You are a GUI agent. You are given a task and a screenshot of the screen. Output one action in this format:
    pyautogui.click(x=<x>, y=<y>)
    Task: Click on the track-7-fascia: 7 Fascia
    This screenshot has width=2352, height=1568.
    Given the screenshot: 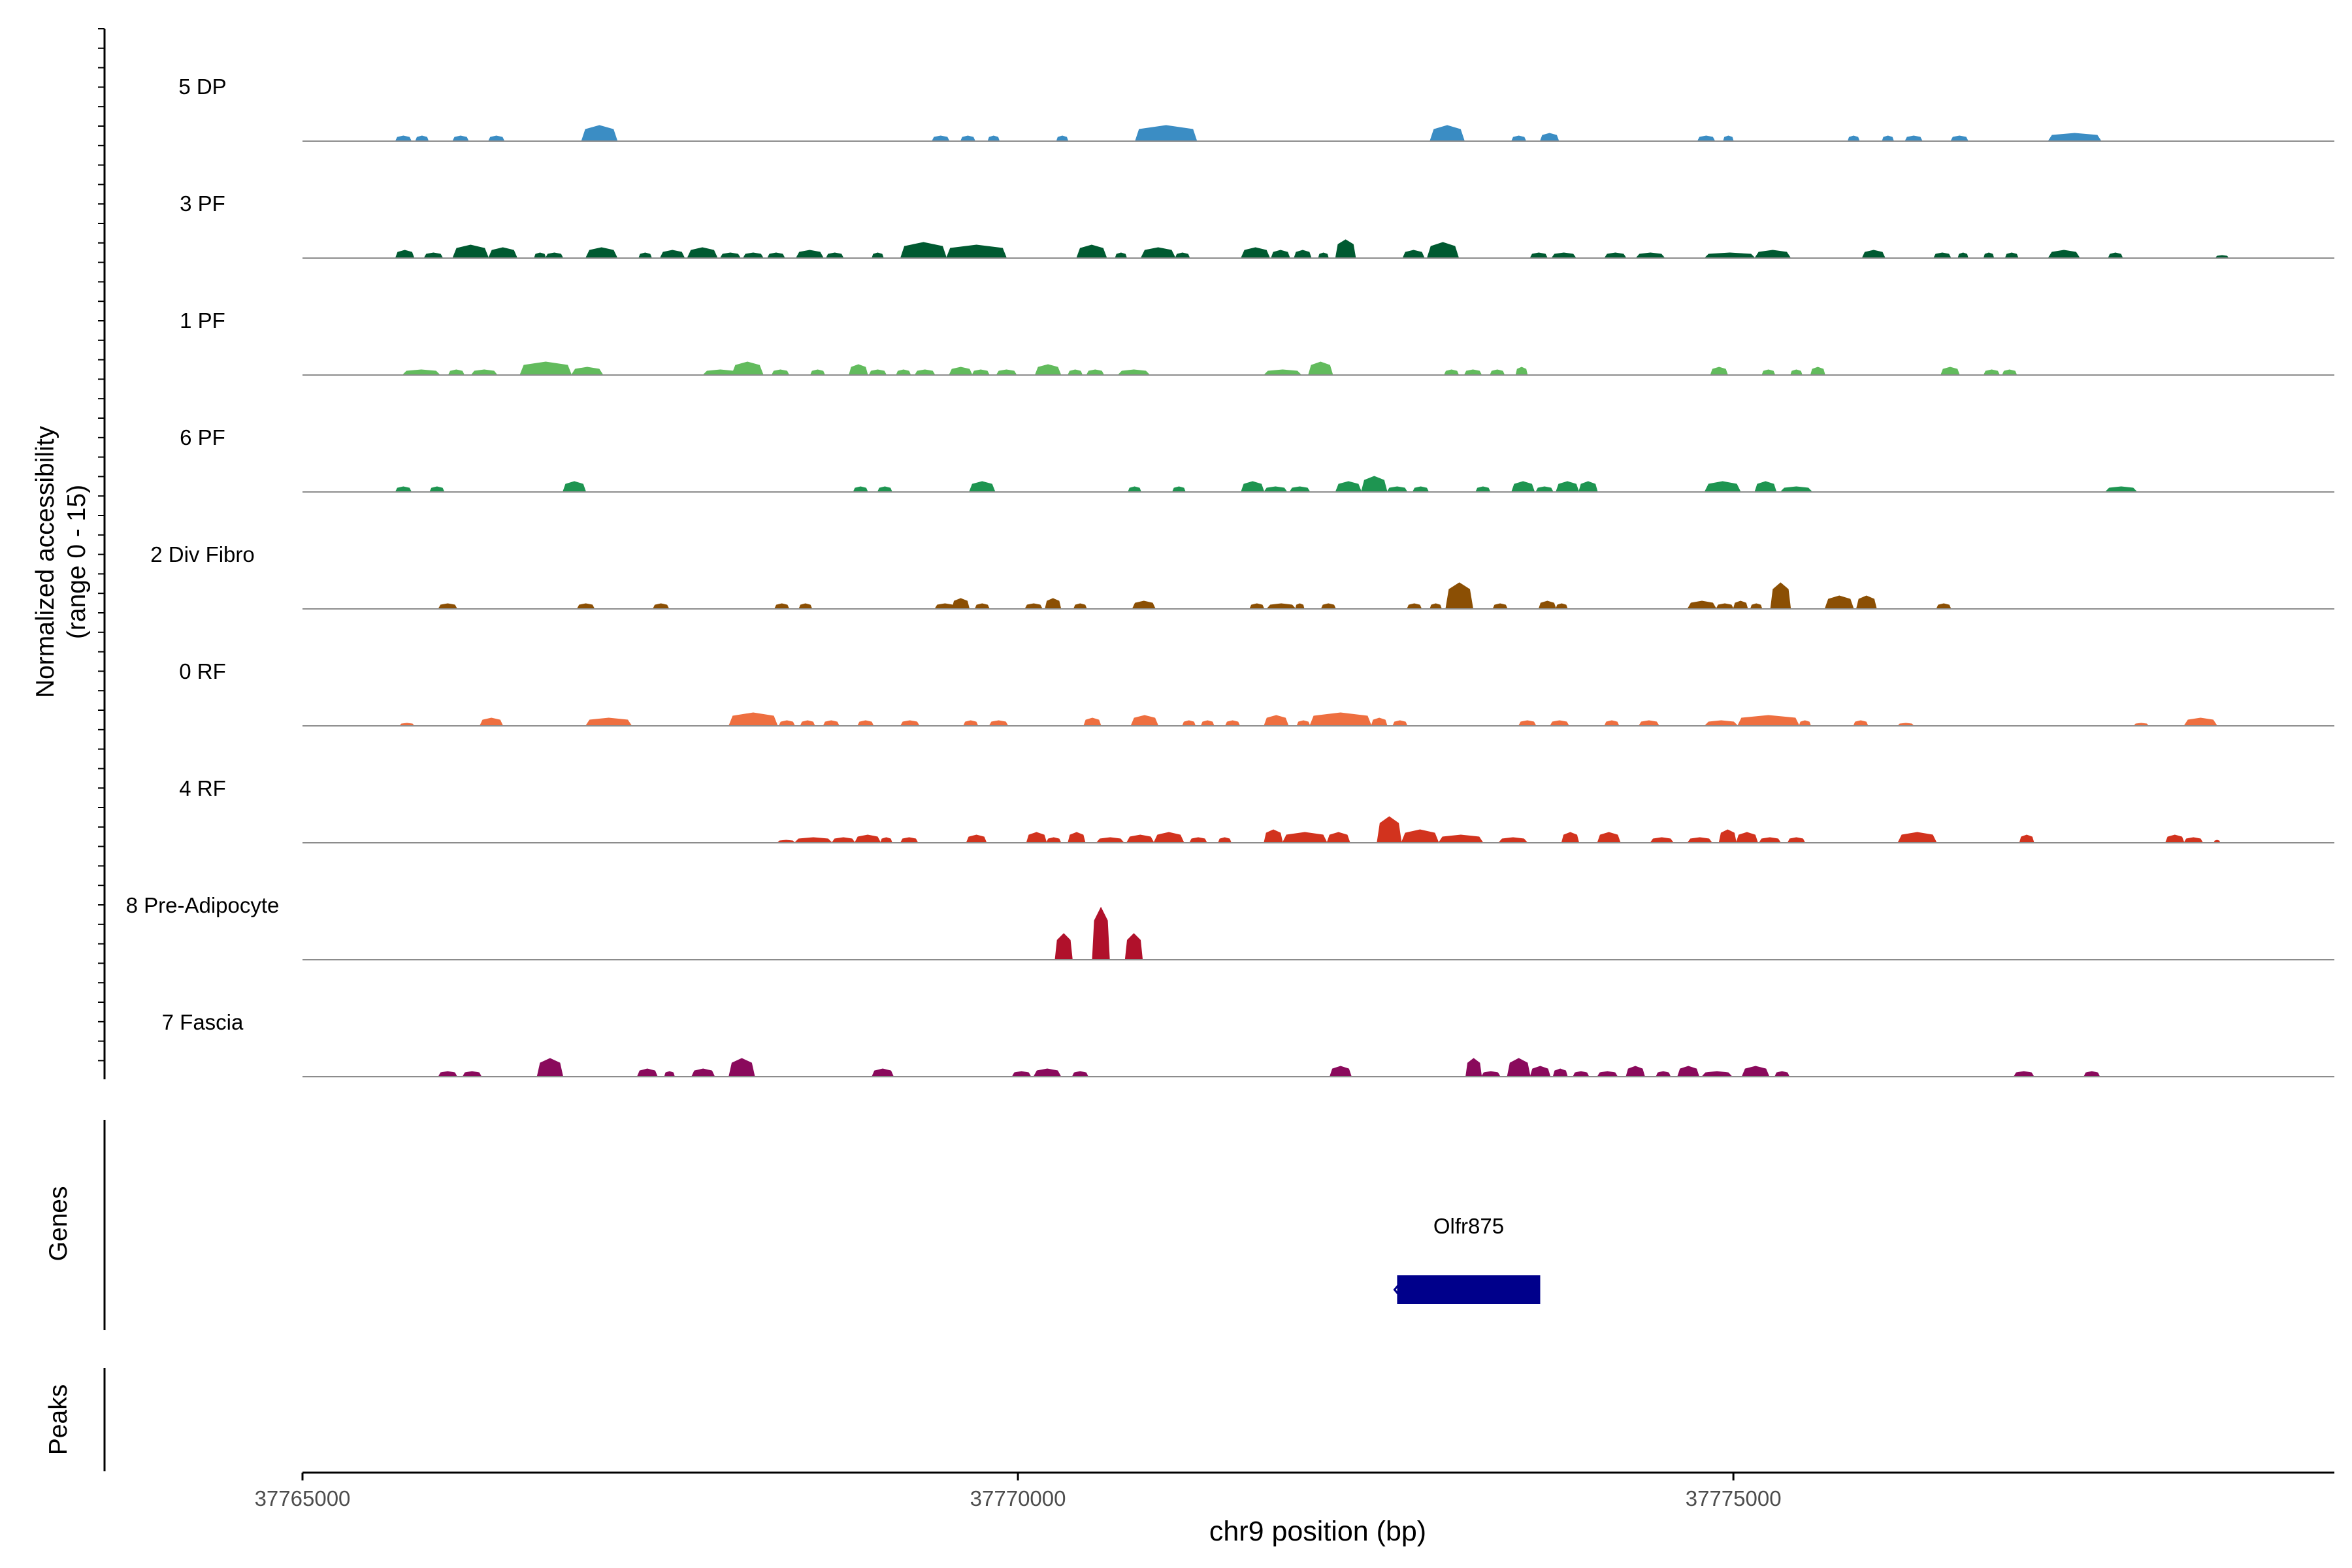 What is the action you would take?
    pyautogui.click(x=1248, y=1043)
    